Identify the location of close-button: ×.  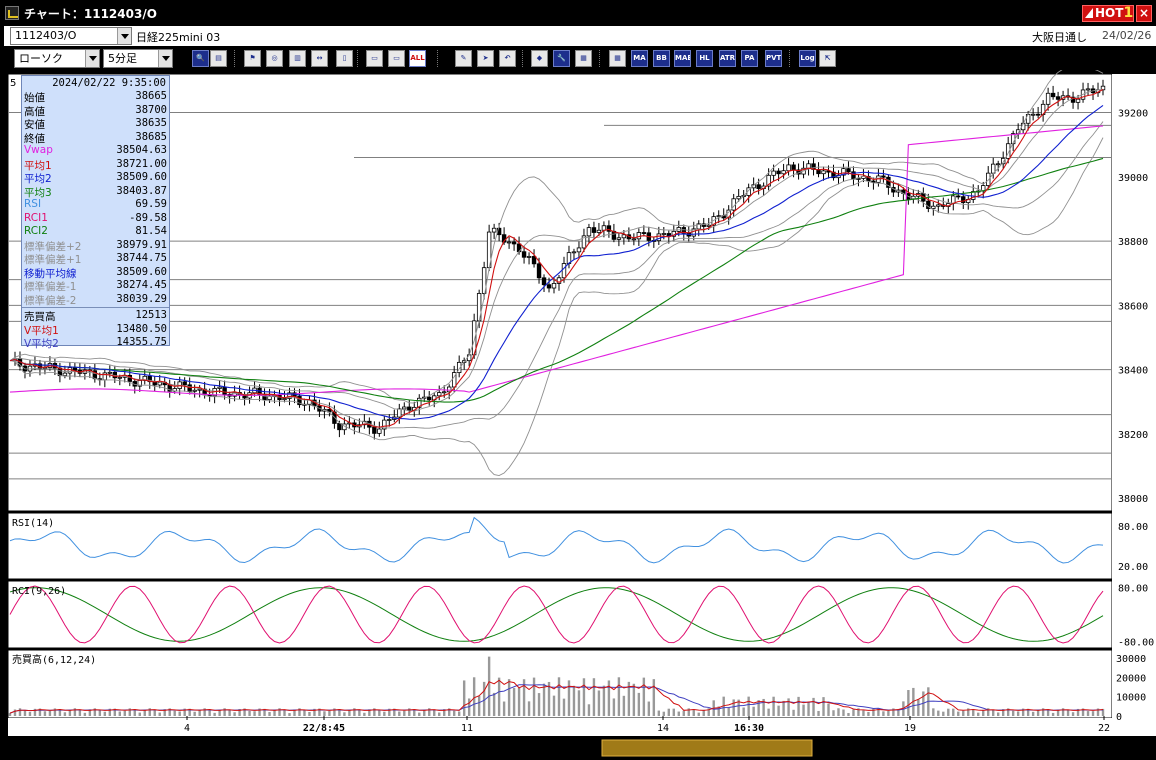
(1144, 13).